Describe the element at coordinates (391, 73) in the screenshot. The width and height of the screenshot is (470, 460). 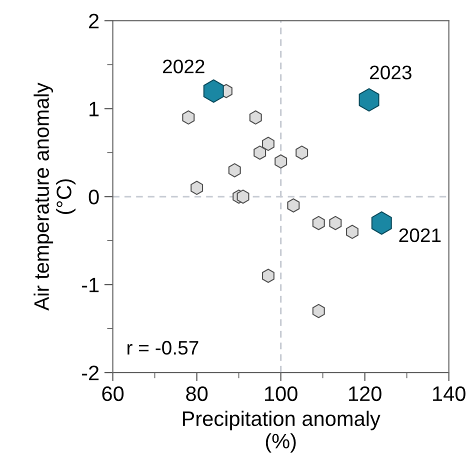
I see `annotation: 2023` at that location.